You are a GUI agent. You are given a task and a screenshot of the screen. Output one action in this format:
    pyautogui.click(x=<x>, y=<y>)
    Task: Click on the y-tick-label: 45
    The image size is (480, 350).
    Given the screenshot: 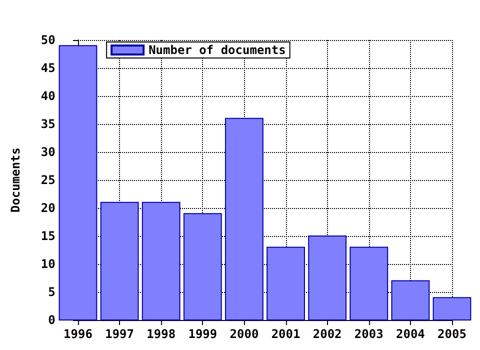 What is the action you would take?
    pyautogui.click(x=48, y=68)
    